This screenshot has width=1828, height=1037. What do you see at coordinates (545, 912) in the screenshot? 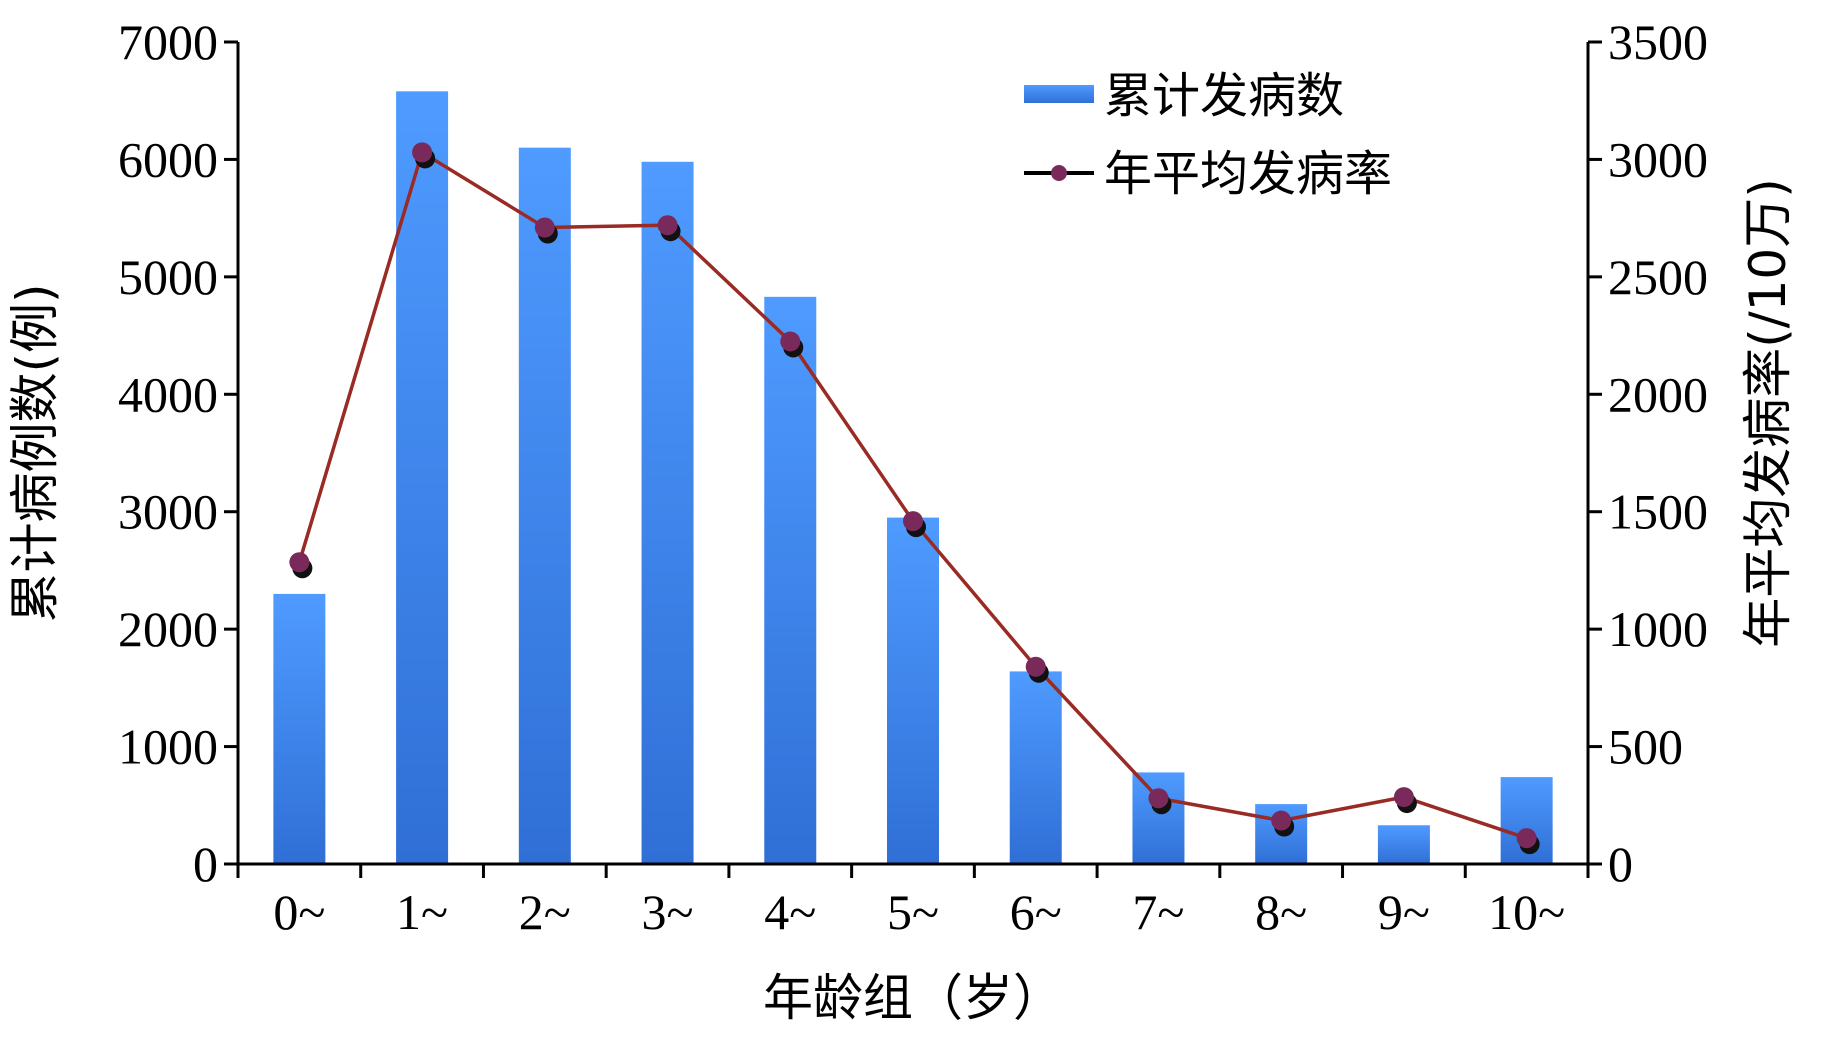
I see `x-tick-label: 2~` at bounding box center [545, 912].